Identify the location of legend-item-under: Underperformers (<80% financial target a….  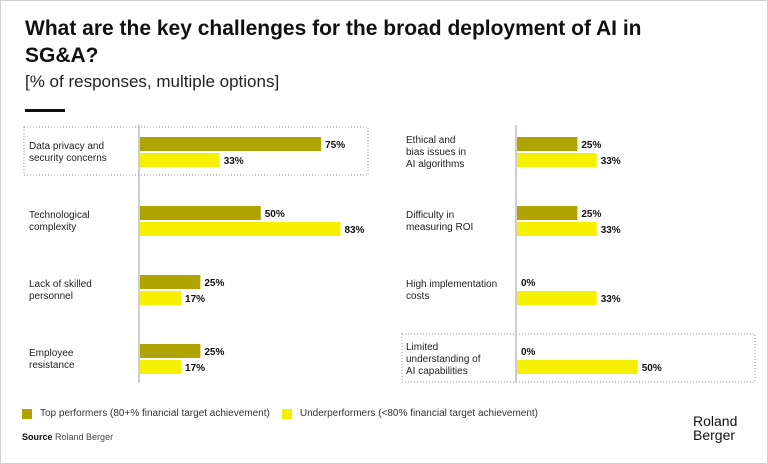
(410, 413).